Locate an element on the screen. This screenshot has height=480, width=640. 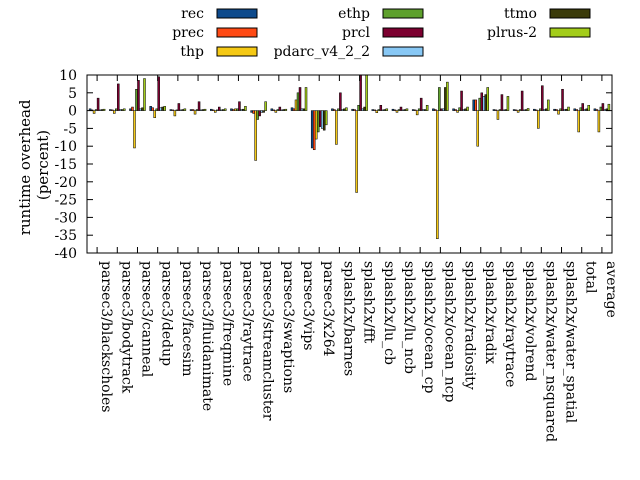
bar-thp-splash2x-water-nsquared is located at coordinates (538, 119).